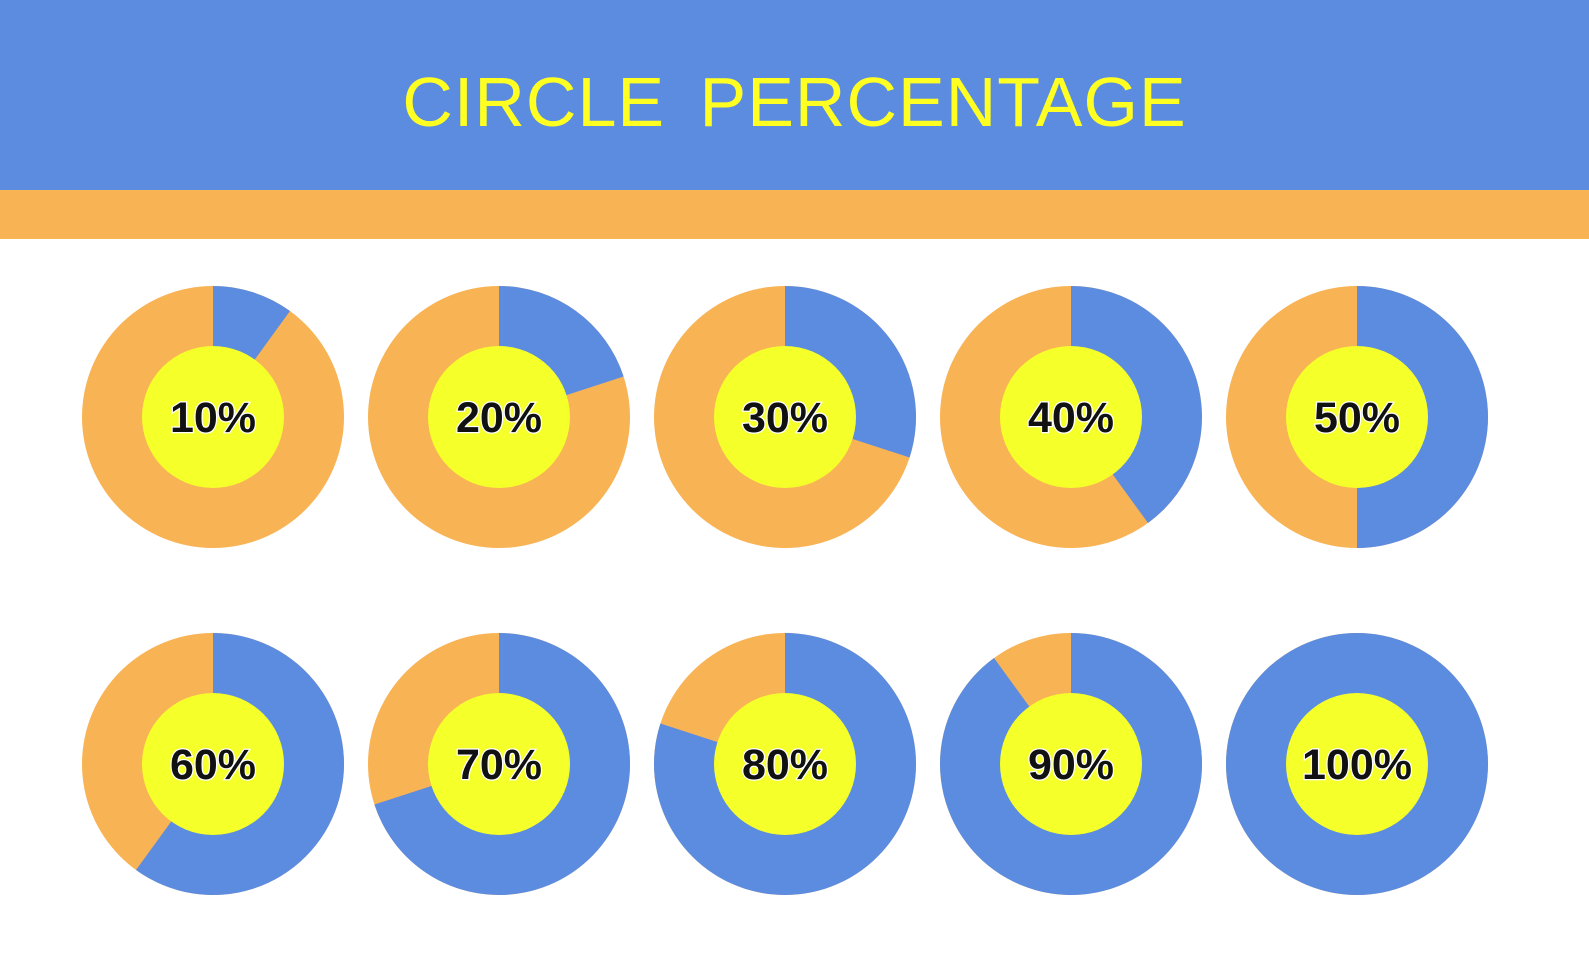 The image size is (1589, 980). Describe the element at coordinates (794, 214) in the screenshot. I see `accent-stripe` at that location.